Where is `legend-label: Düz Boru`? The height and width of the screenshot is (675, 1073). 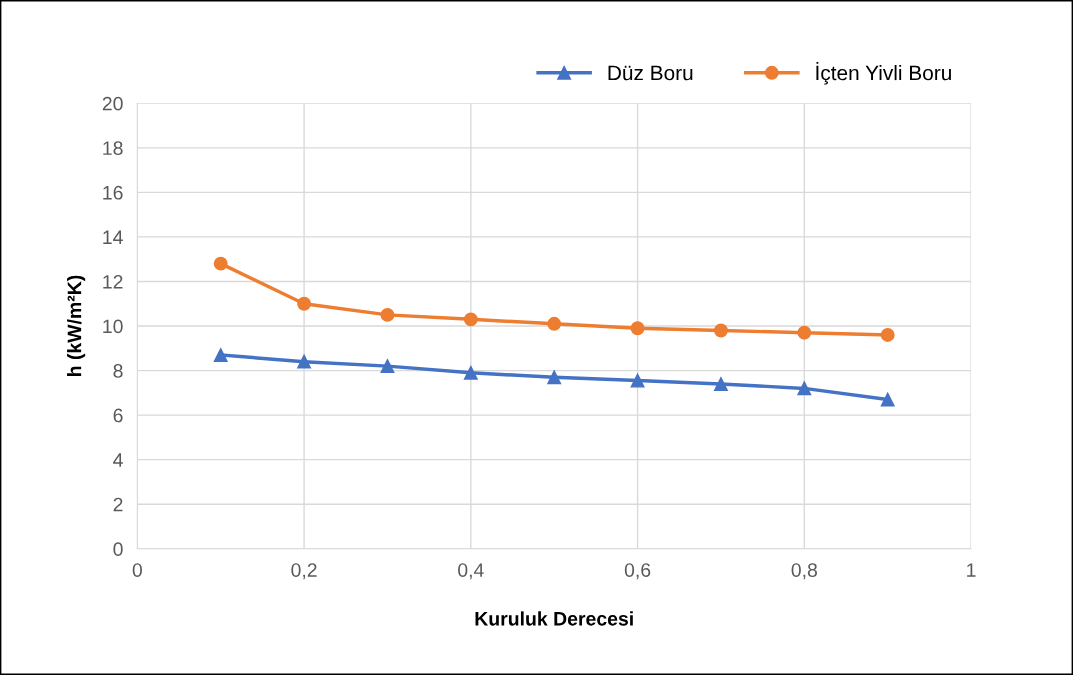 legend-label: Düz Boru is located at coordinates (650, 73).